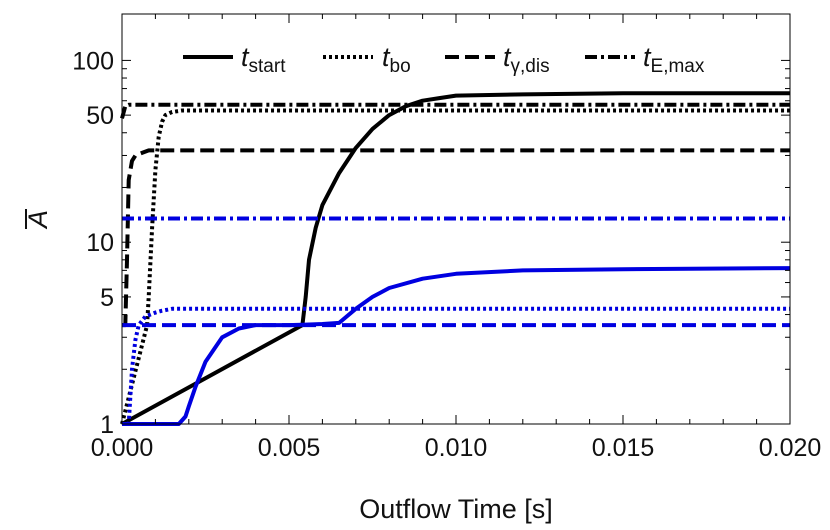 This screenshot has width=830, height=530. What do you see at coordinates (100, 243) in the screenshot?
I see `y-tick-label: 10` at bounding box center [100, 243].